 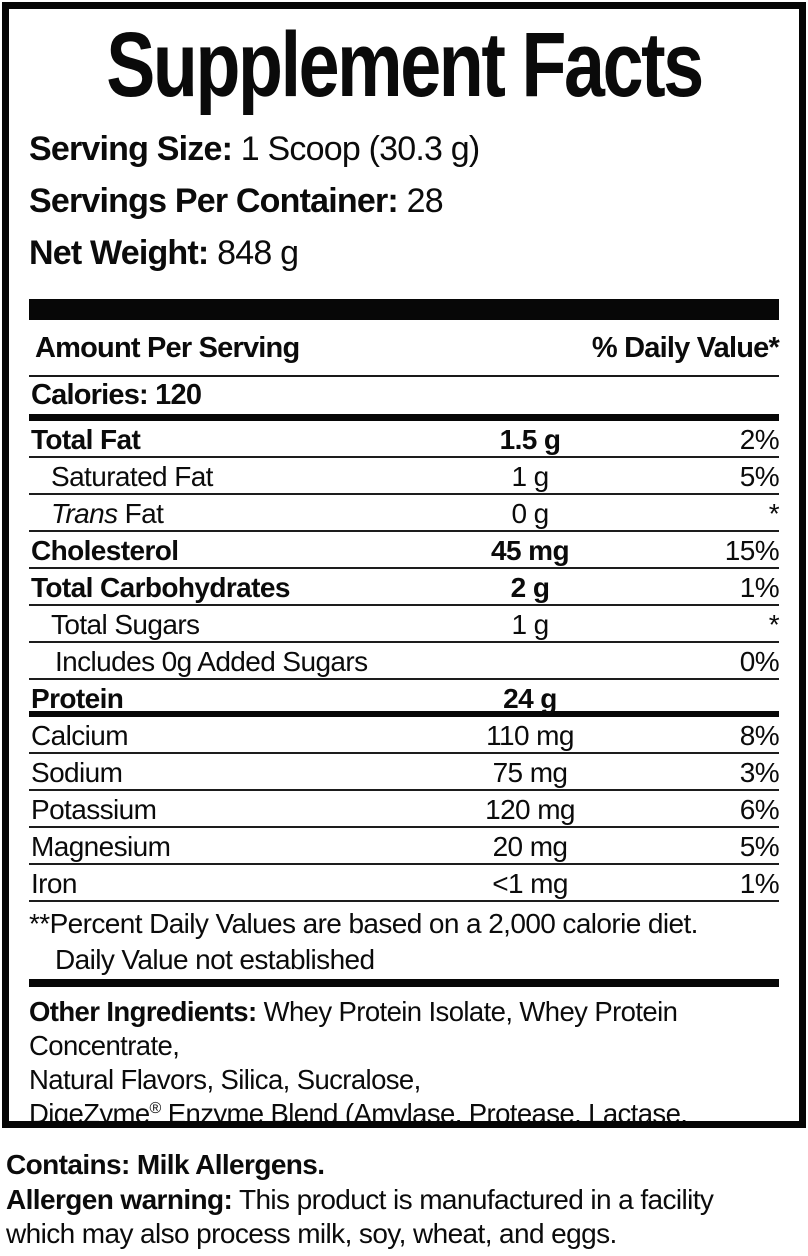 What do you see at coordinates (759, 809) in the screenshot?
I see `nutrient-dv: 6%` at bounding box center [759, 809].